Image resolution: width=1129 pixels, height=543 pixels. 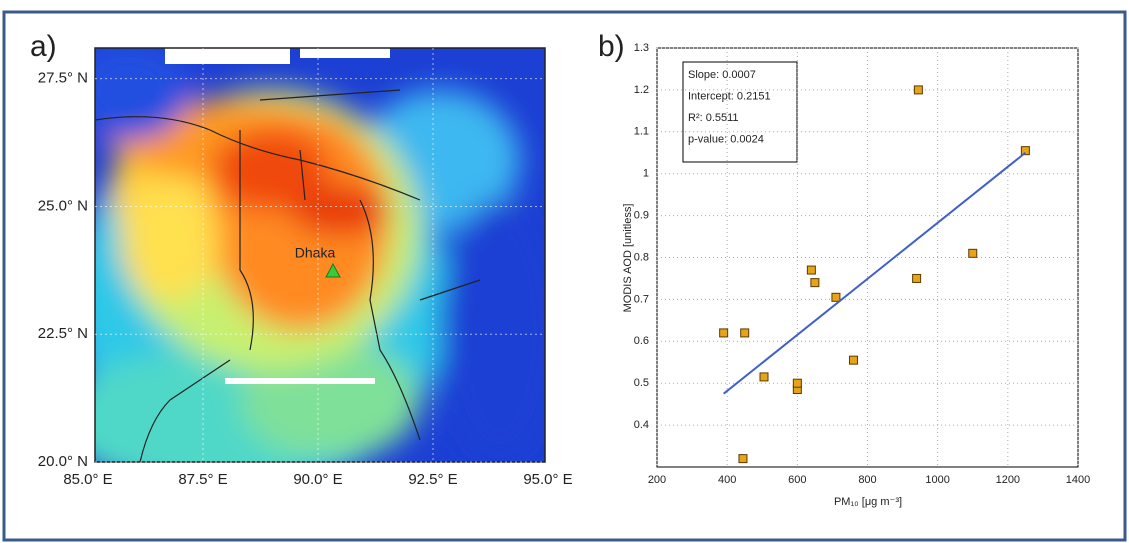 I want to click on panel-label: b), so click(x=611, y=46).